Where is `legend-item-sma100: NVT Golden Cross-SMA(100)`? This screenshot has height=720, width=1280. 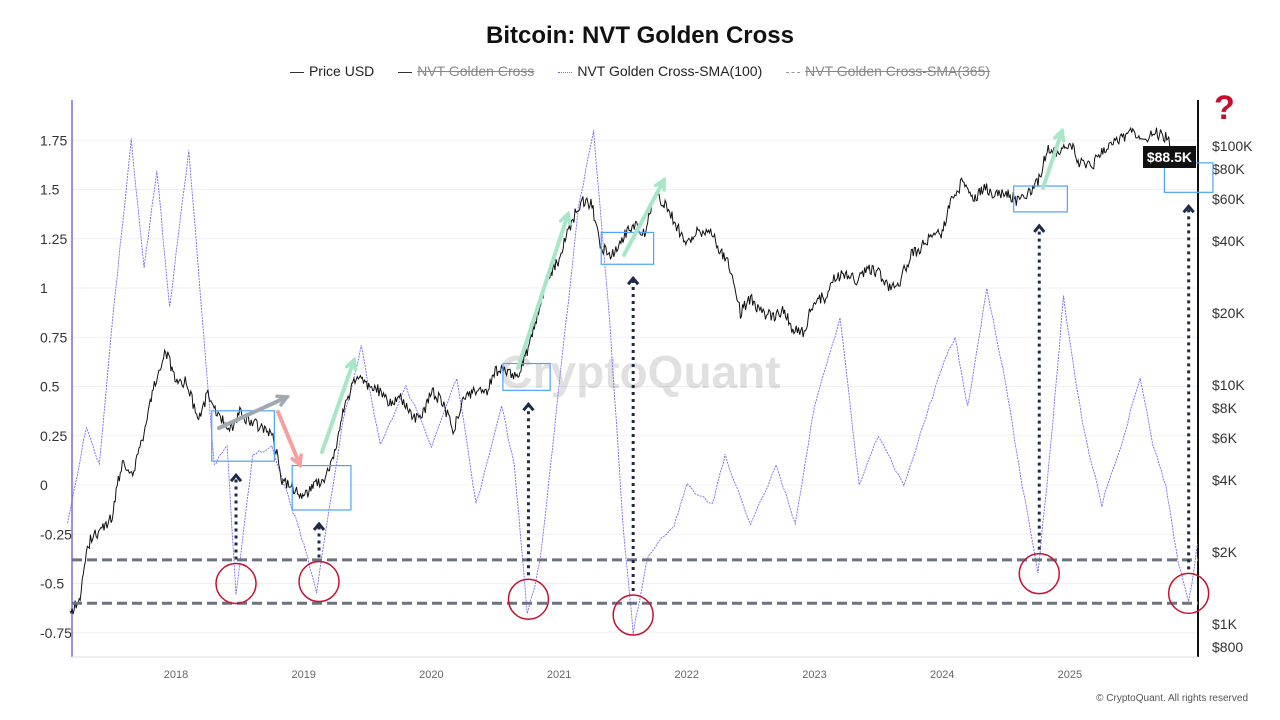
legend-item-sma100: NVT Golden Cross-SMA(100) is located at coordinates (660, 71).